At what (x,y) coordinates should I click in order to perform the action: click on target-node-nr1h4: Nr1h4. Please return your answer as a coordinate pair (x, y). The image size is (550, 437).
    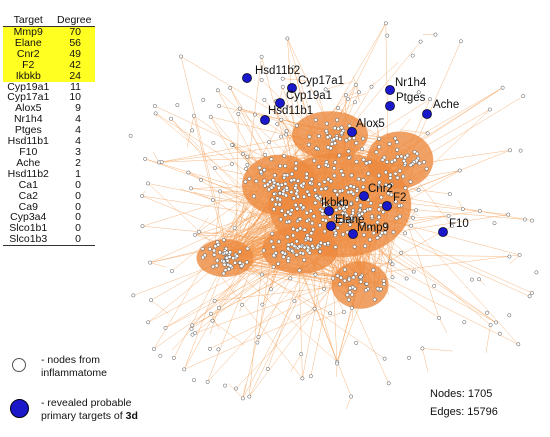
    Looking at the image, I should click on (406, 86).